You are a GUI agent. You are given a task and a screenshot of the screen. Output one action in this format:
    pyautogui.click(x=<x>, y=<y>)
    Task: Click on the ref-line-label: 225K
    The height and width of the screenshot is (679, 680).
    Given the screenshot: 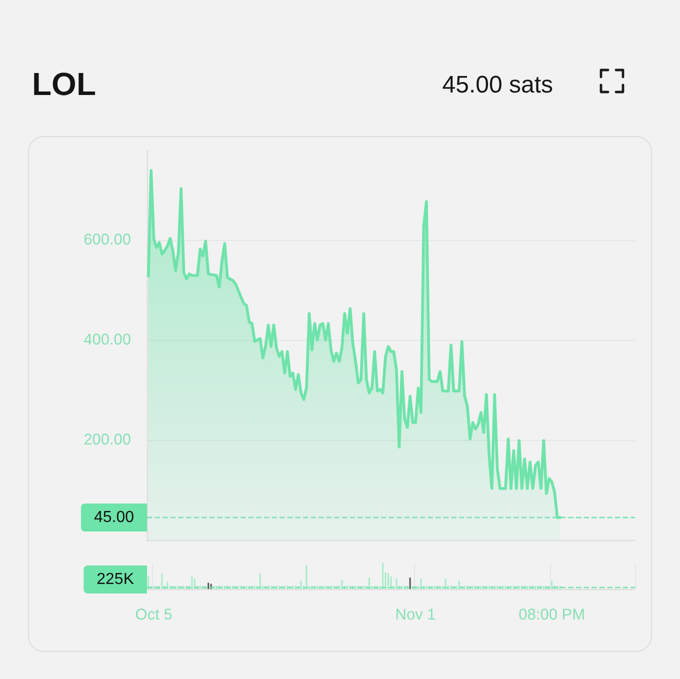 What is the action you would take?
    pyautogui.click(x=115, y=579)
    